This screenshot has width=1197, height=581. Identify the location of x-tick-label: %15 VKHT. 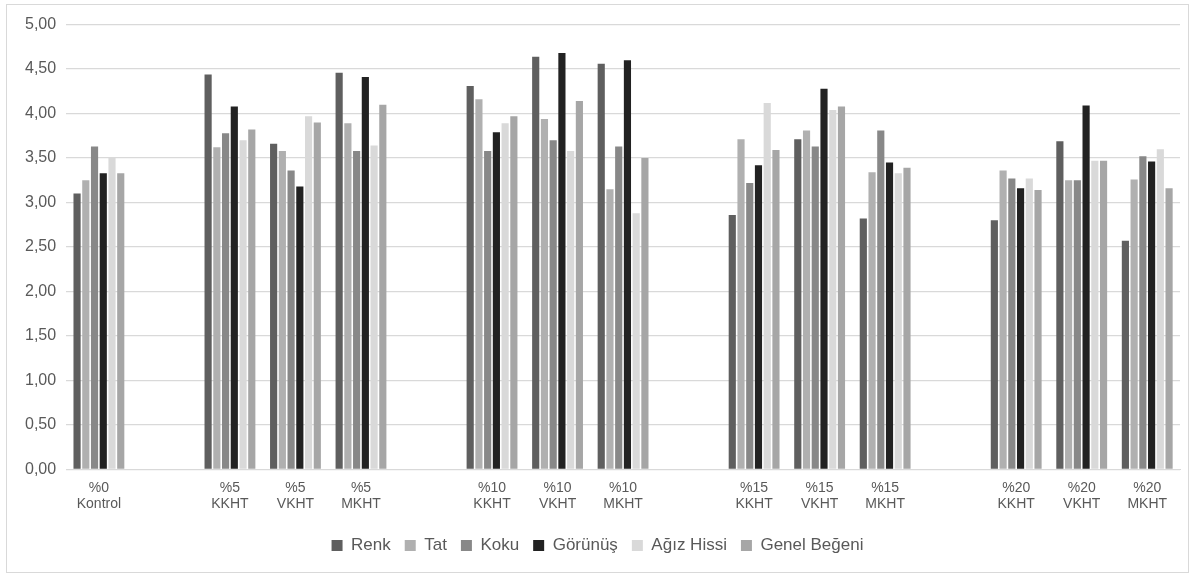
(819, 495).